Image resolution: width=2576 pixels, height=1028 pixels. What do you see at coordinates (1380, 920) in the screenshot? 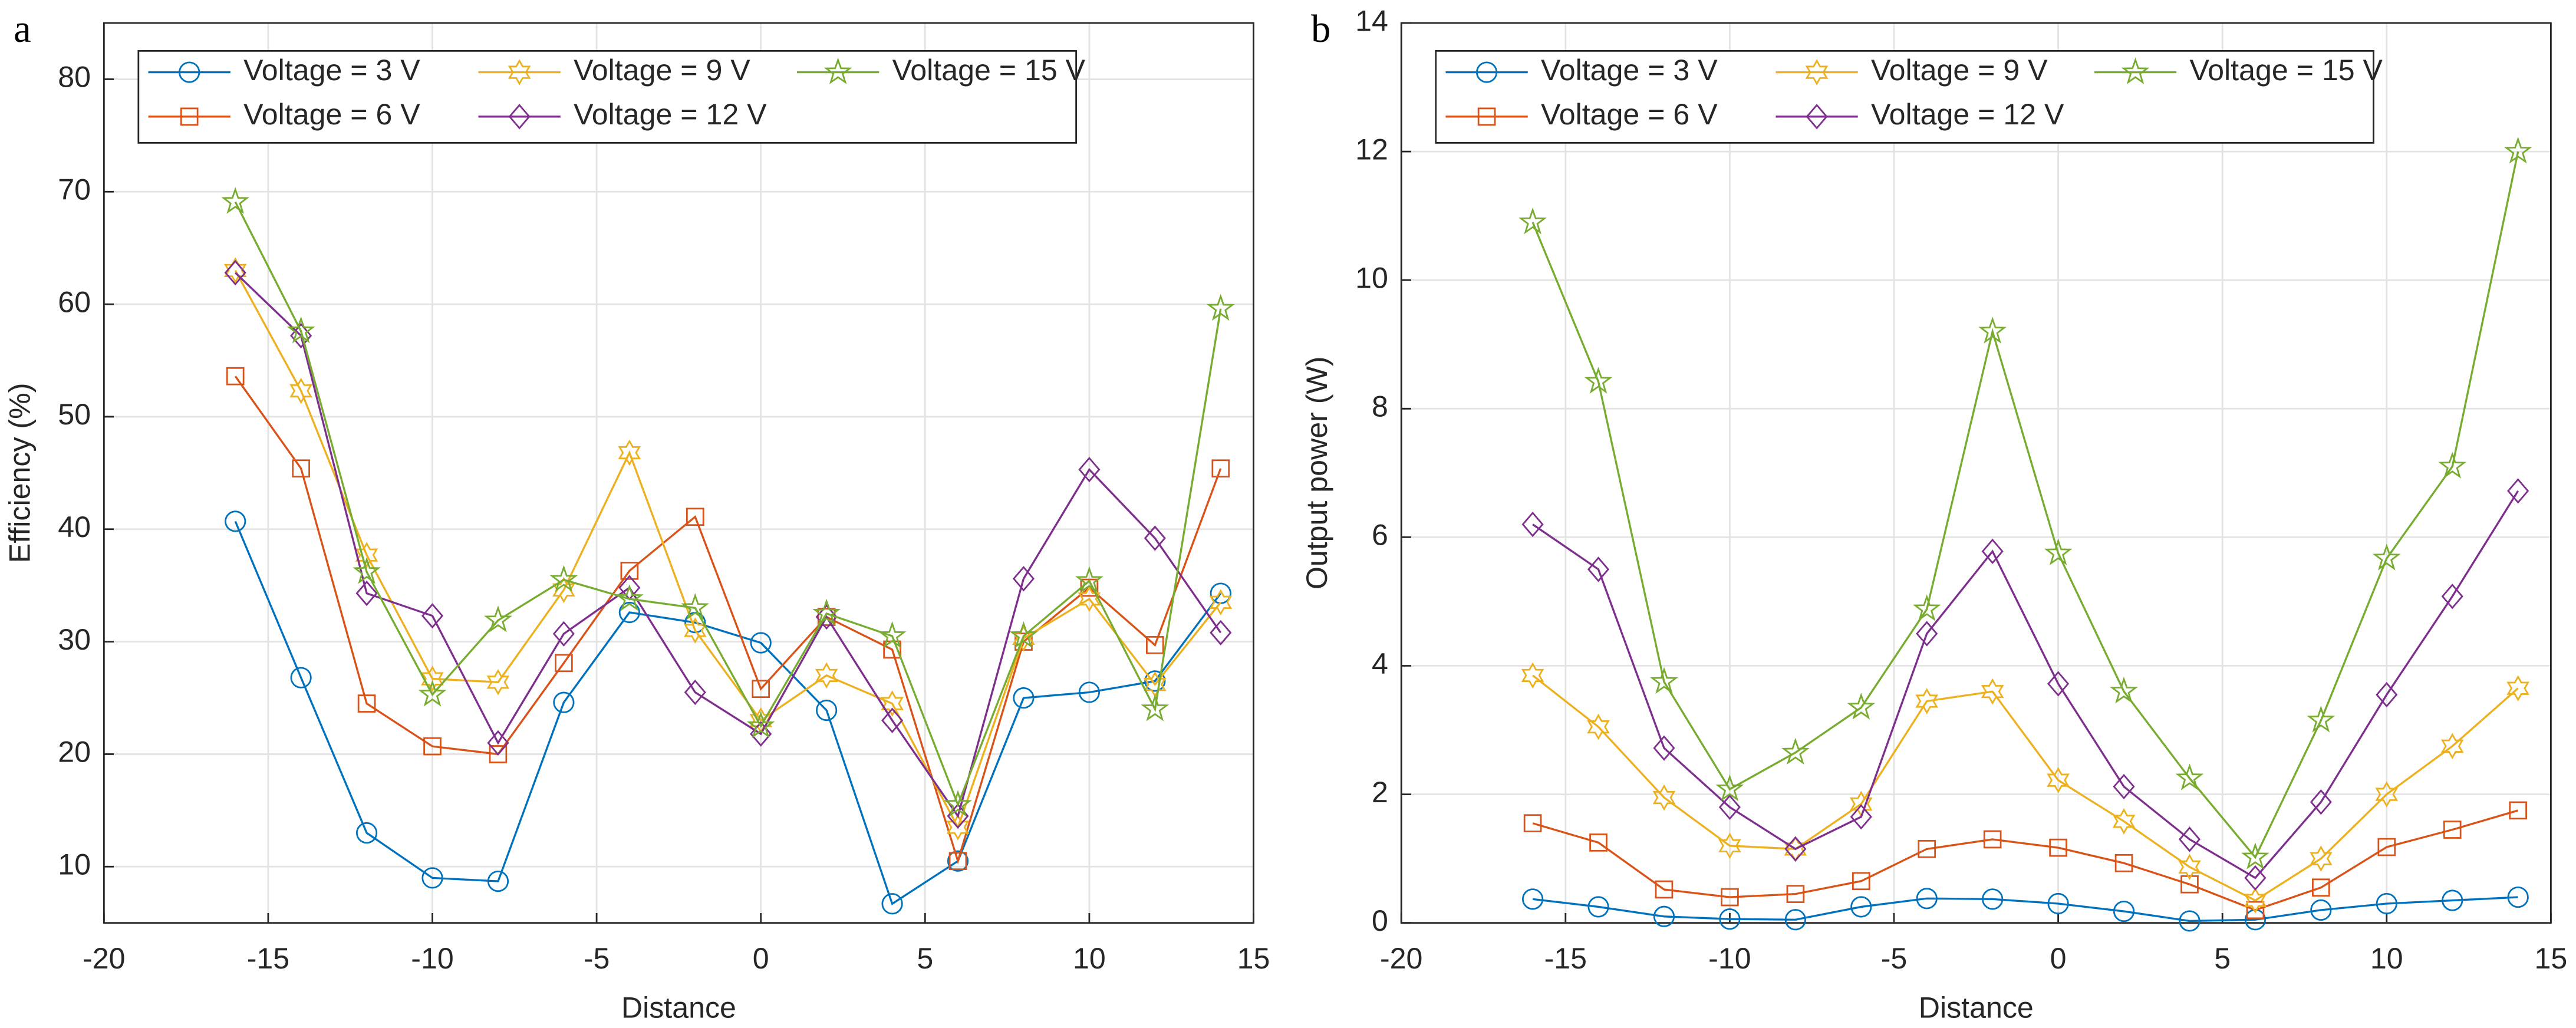
I see `y-tick-label: 0` at bounding box center [1380, 920].